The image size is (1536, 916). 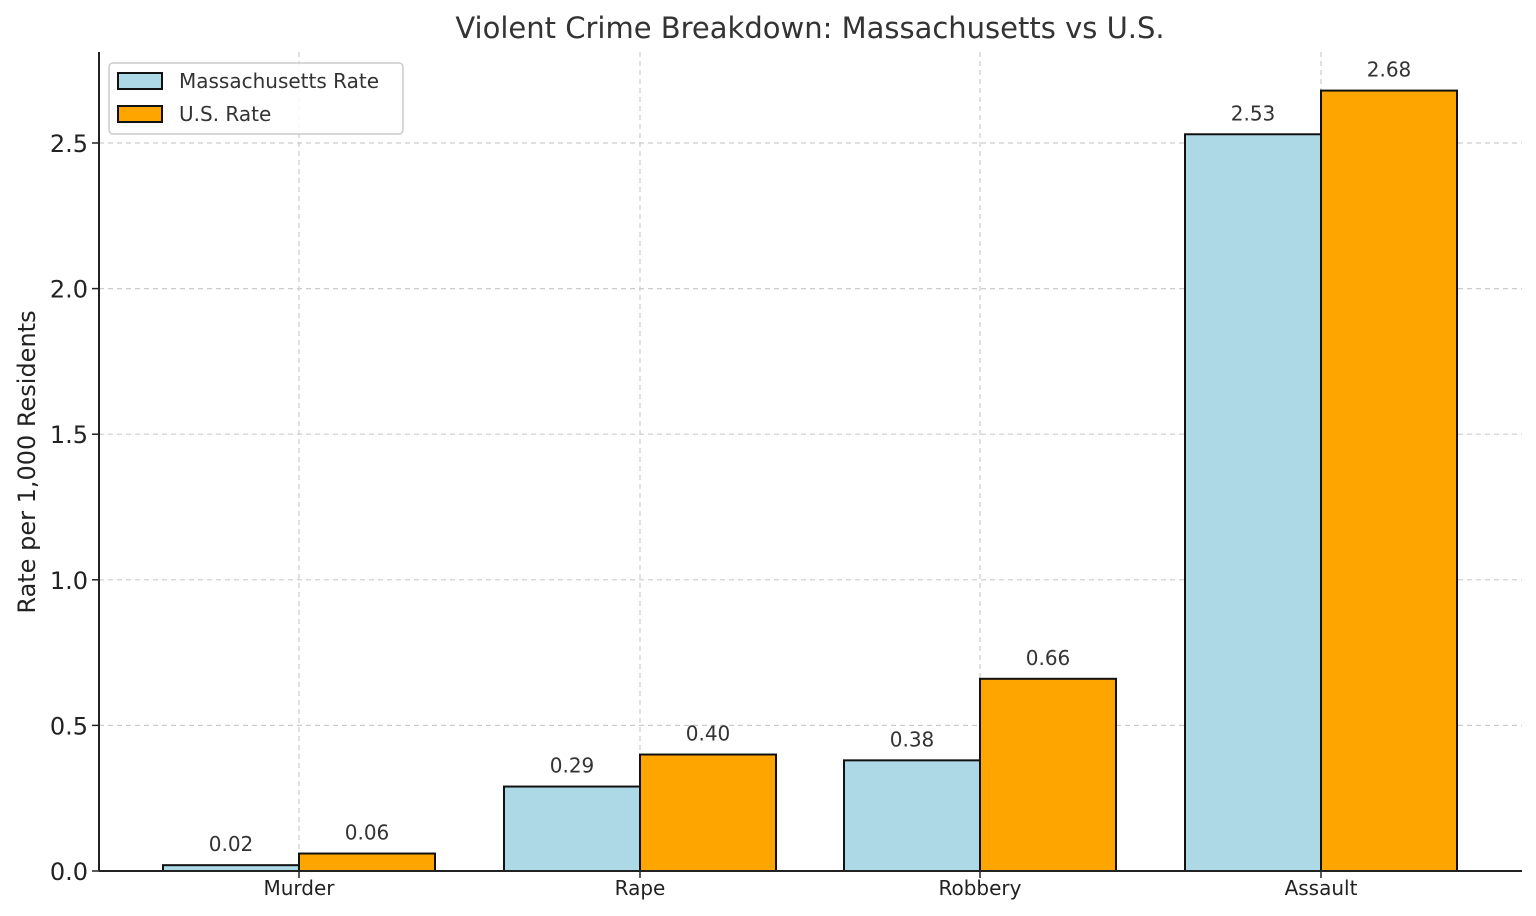 What do you see at coordinates (912, 739) in the screenshot?
I see `bar-value-label: 0.38` at bounding box center [912, 739].